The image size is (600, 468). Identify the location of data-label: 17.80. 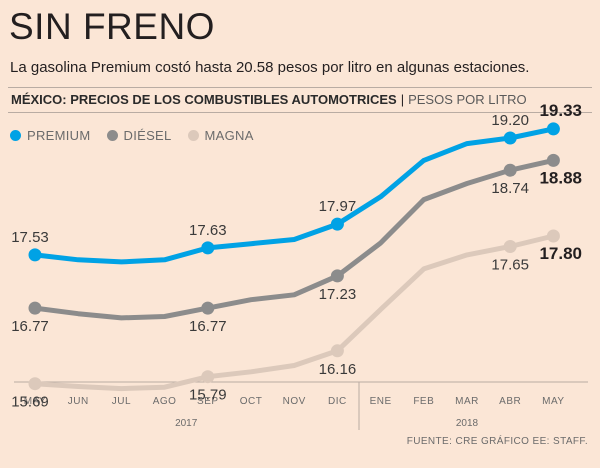
(560, 253).